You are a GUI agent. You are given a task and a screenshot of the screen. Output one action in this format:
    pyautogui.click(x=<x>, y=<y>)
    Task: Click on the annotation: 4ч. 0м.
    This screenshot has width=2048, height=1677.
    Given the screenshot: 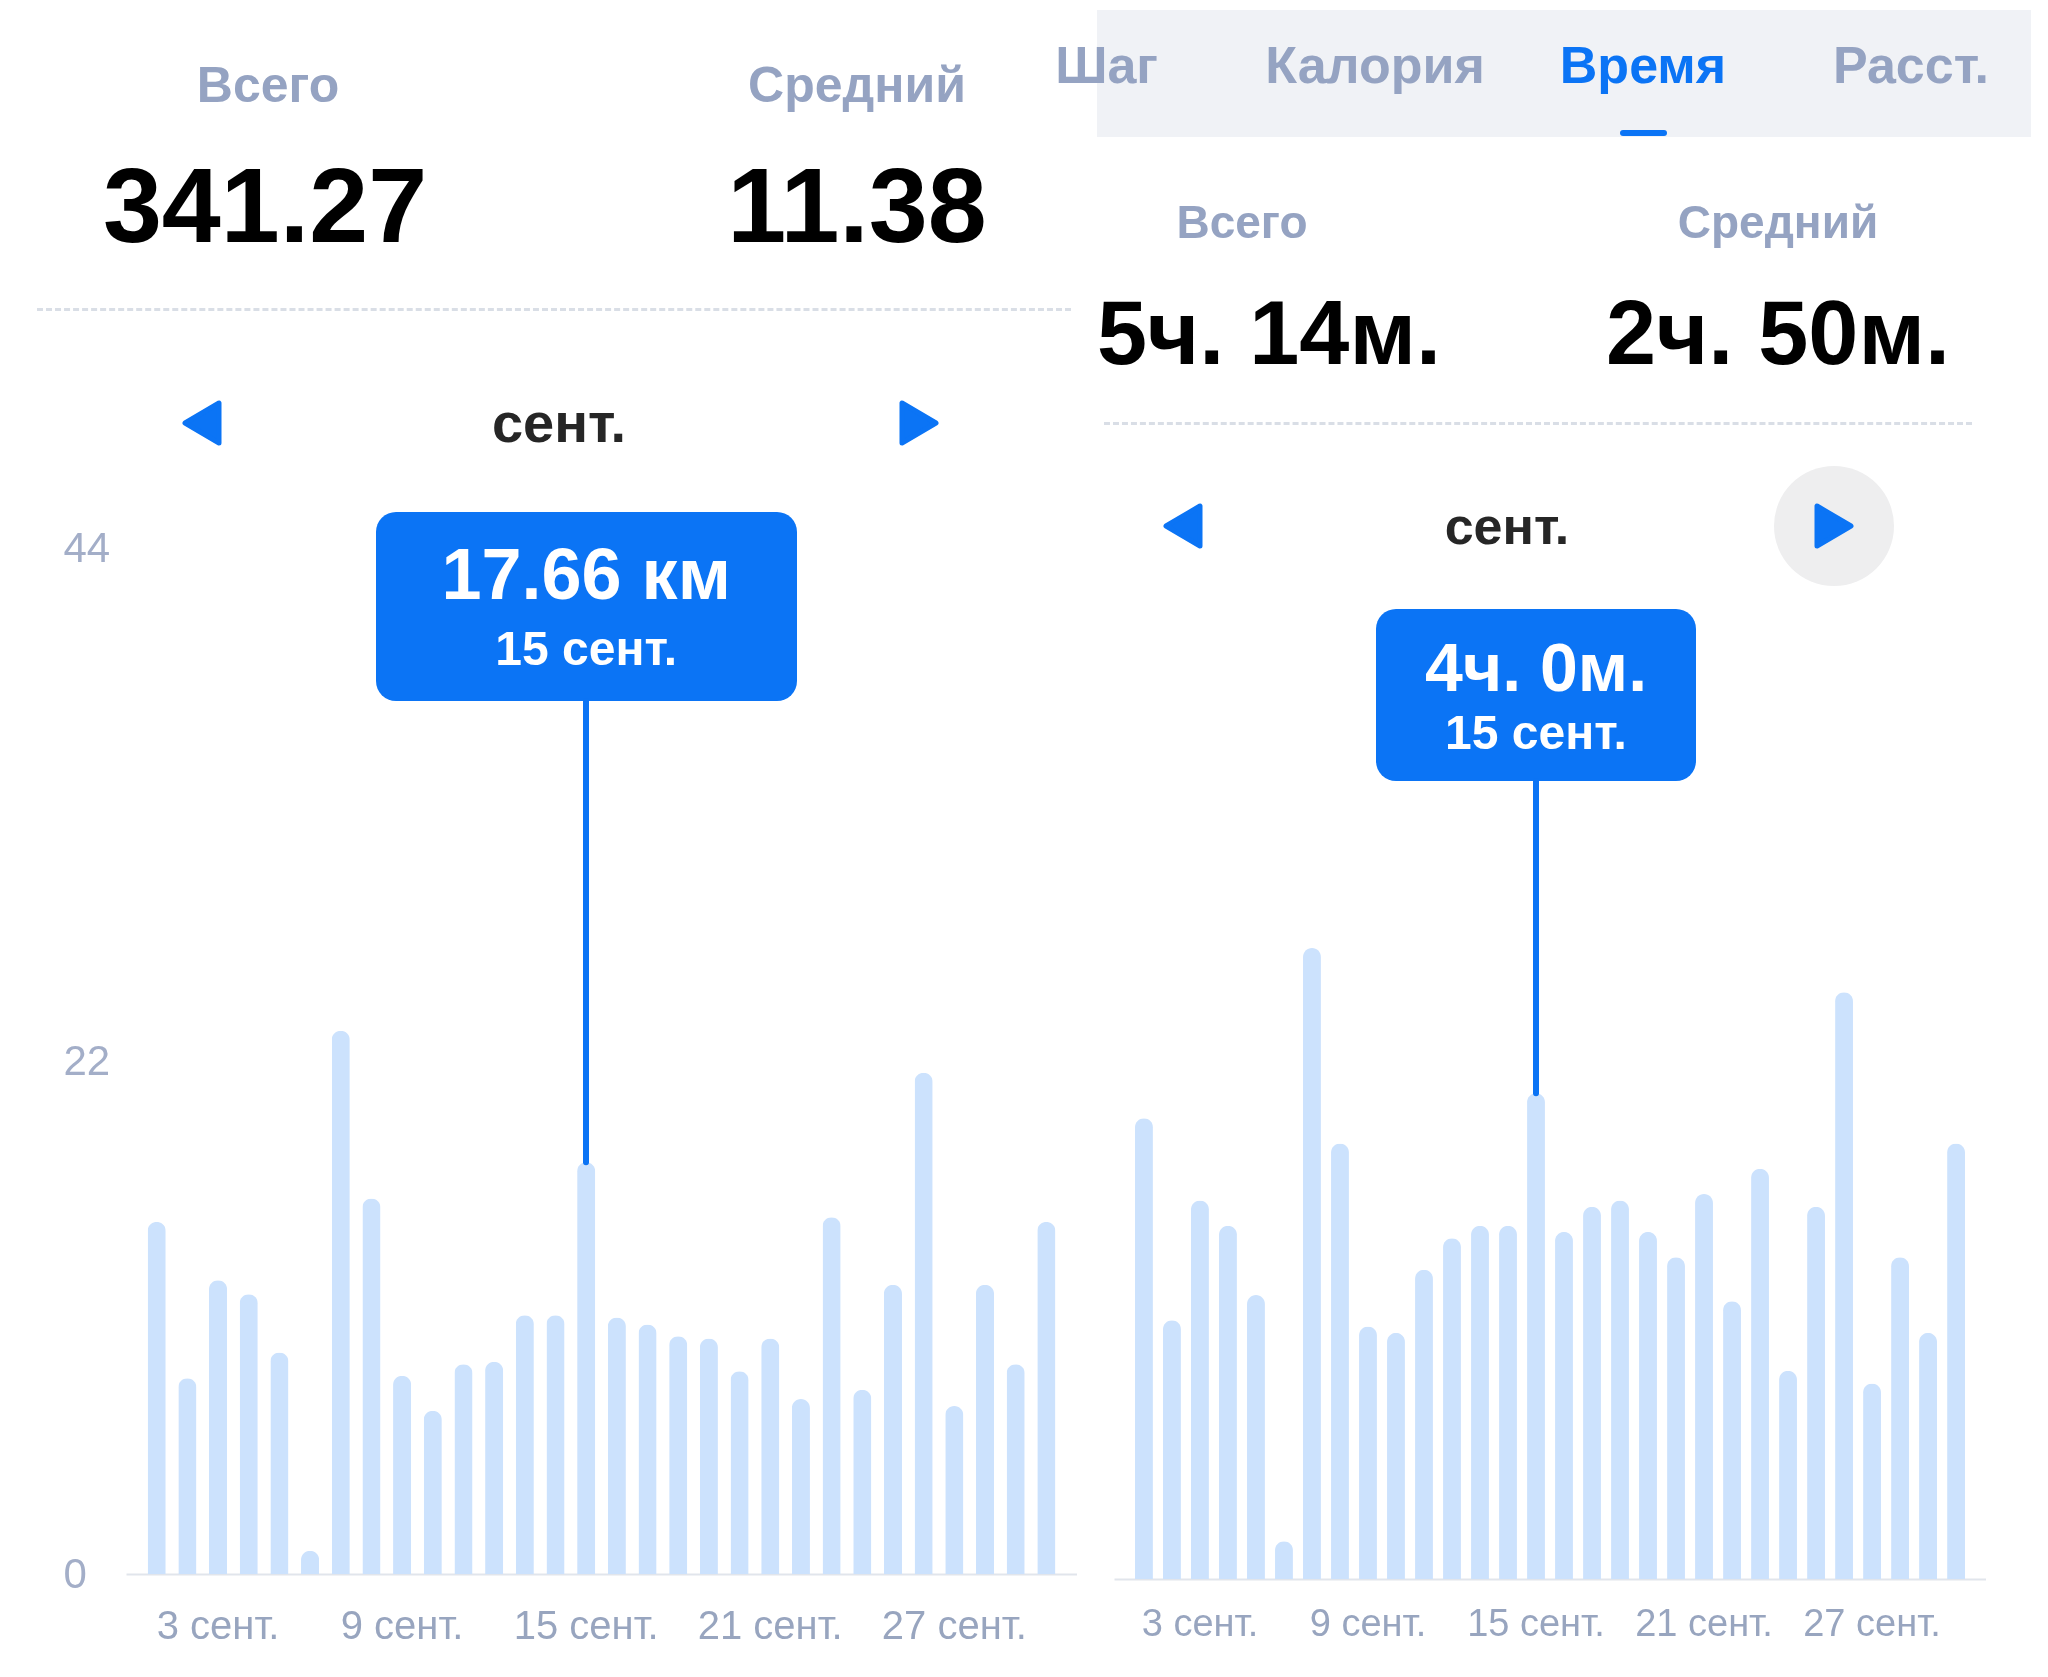 What is the action you would take?
    pyautogui.click(x=1536, y=667)
    